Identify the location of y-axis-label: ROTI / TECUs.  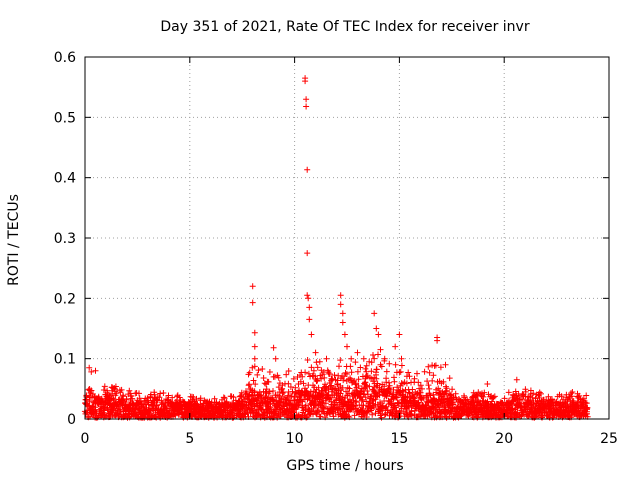
(14, 240).